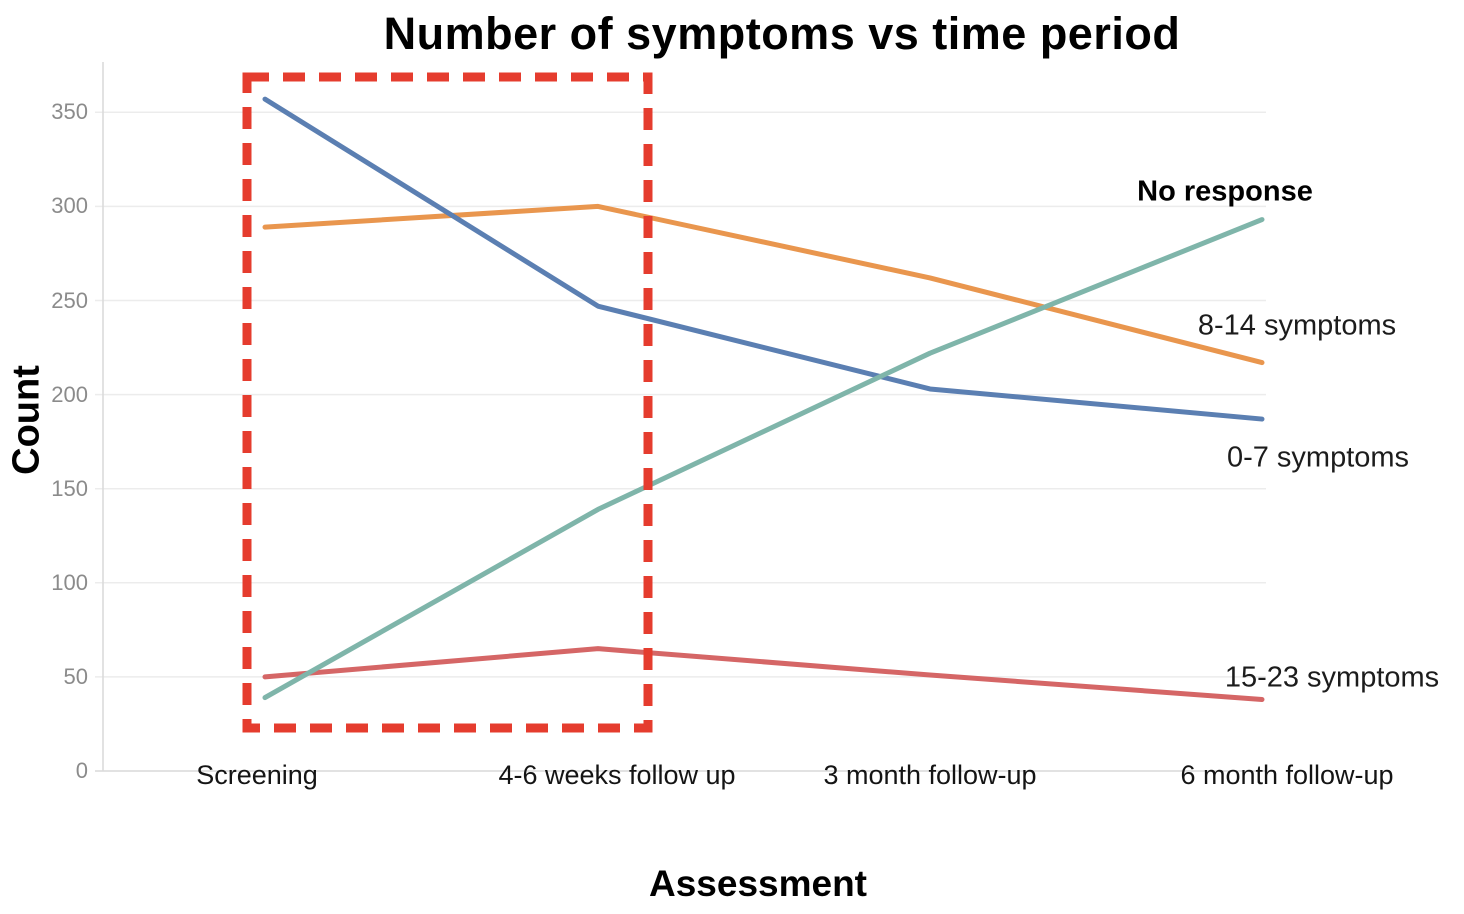 The height and width of the screenshot is (914, 1464). Describe the element at coordinates (1318, 457) in the screenshot. I see `series-label-0-7-symptoms: 0-7 symptoms` at that location.